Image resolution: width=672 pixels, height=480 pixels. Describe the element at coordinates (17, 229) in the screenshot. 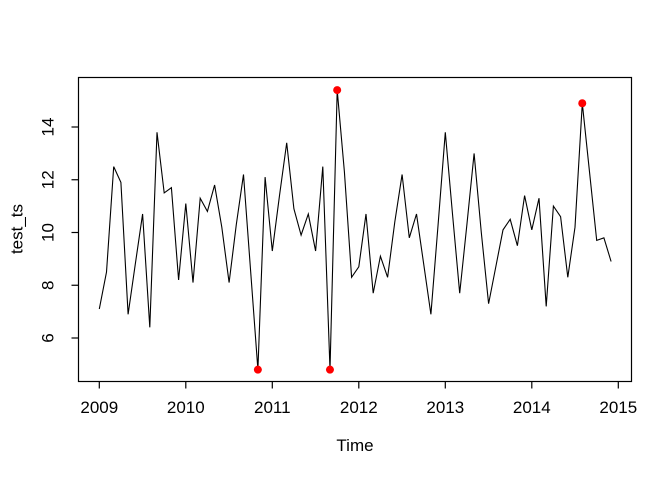

I see `y-axis-title: test_ts` at that location.